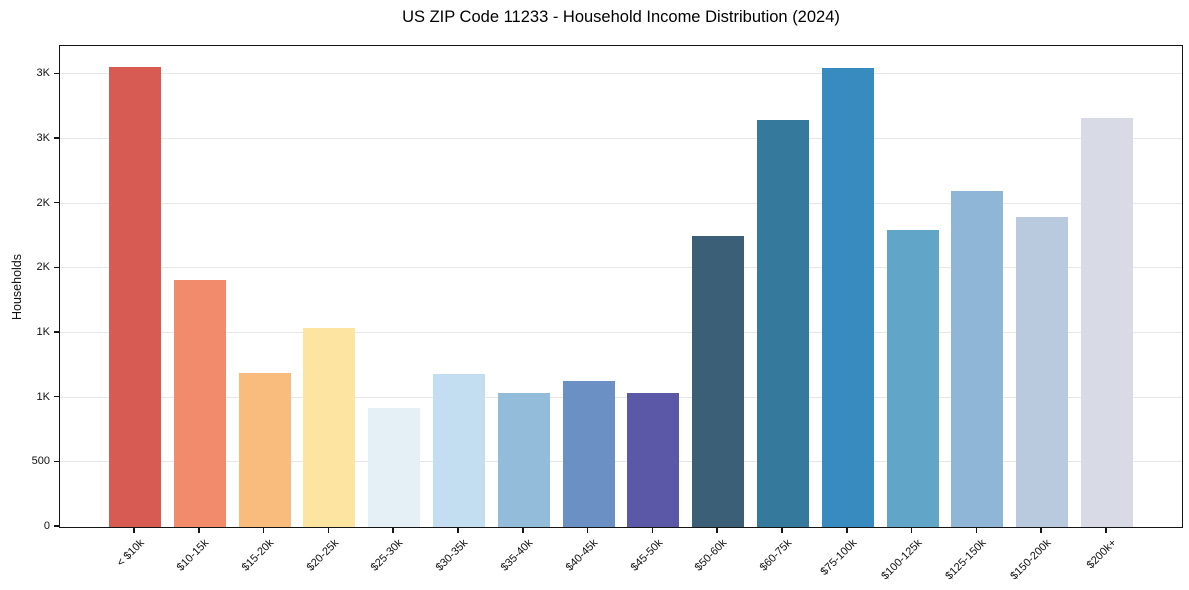 The image size is (1189, 590). What do you see at coordinates (582, 555) in the screenshot?
I see `x-tick-label-text: $40-45k` at bounding box center [582, 555].